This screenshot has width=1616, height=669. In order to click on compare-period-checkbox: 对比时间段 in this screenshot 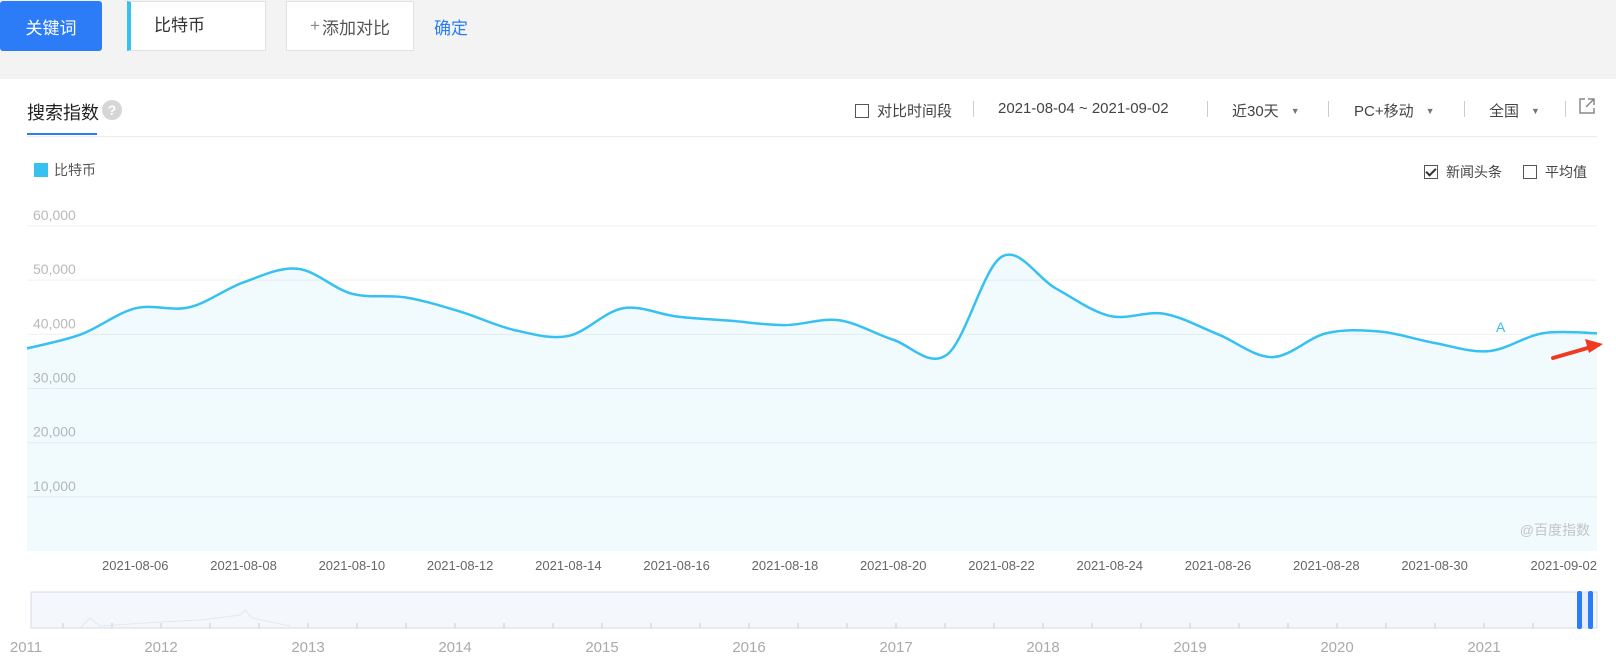, I will do `click(903, 110)`.